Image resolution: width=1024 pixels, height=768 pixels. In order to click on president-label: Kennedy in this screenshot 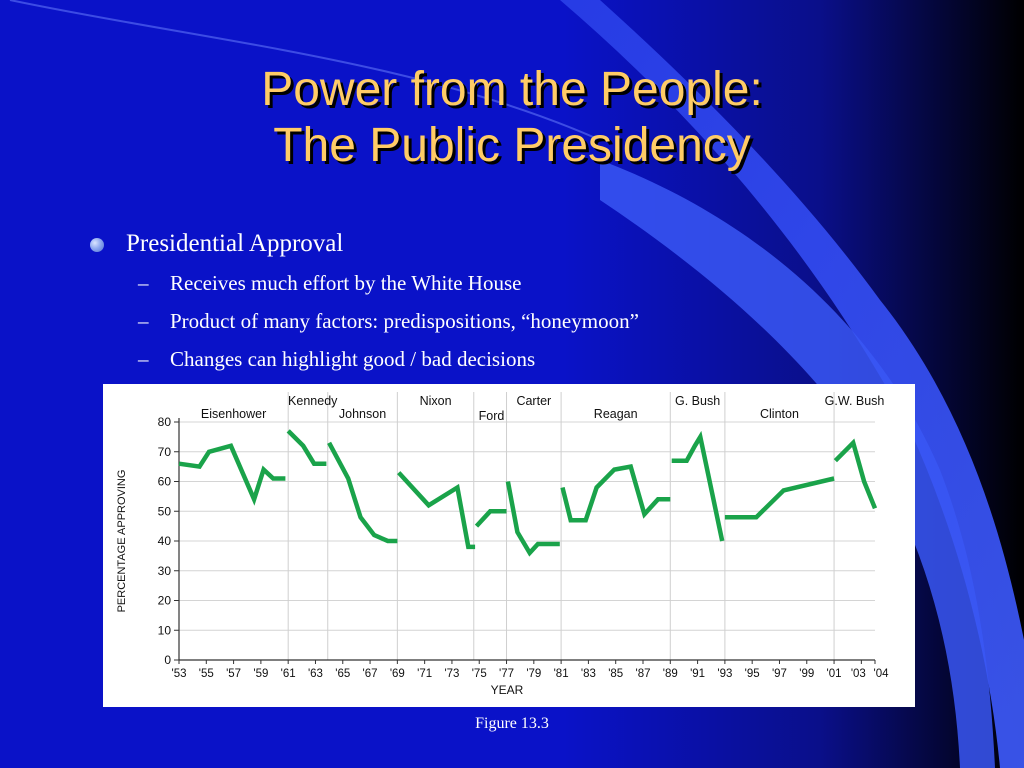, I will do `click(313, 401)`.